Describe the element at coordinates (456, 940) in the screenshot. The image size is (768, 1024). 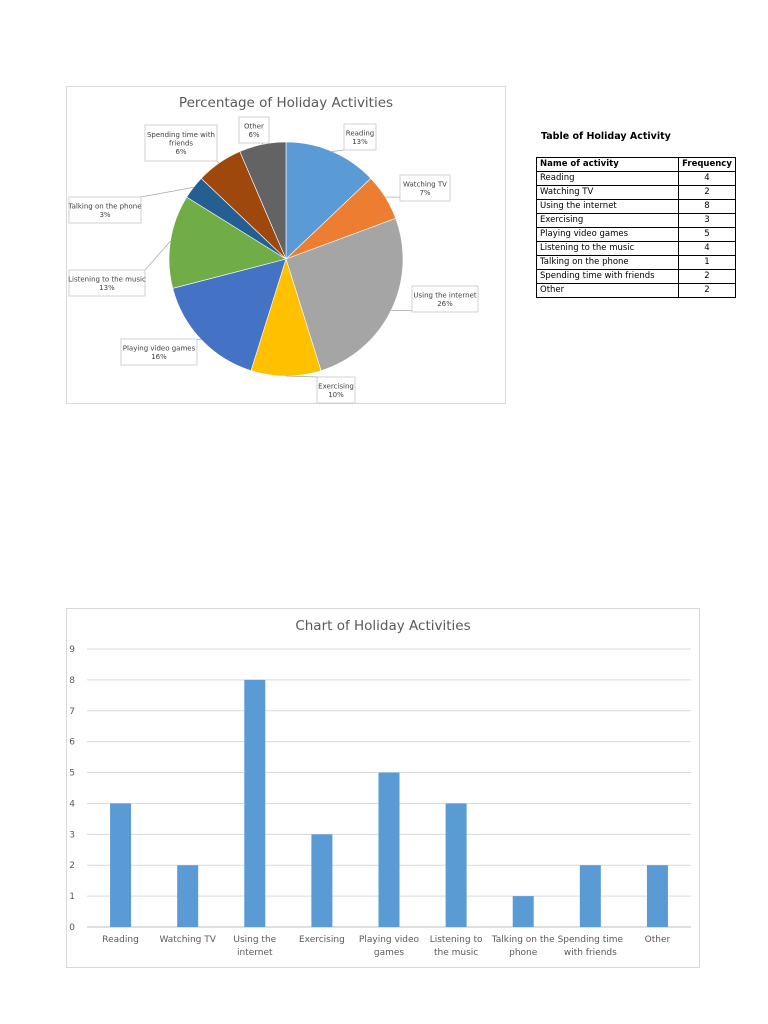
I see `x-tick-label: Listening to` at that location.